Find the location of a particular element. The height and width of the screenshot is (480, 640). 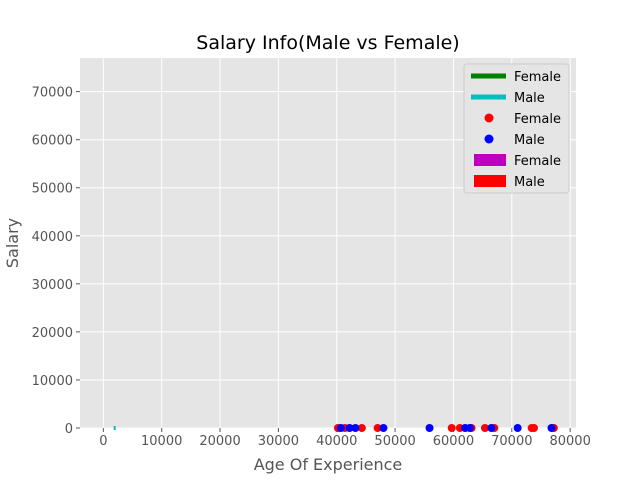

chart-title: Salary Info(Male vs Female) is located at coordinates (327, 43).